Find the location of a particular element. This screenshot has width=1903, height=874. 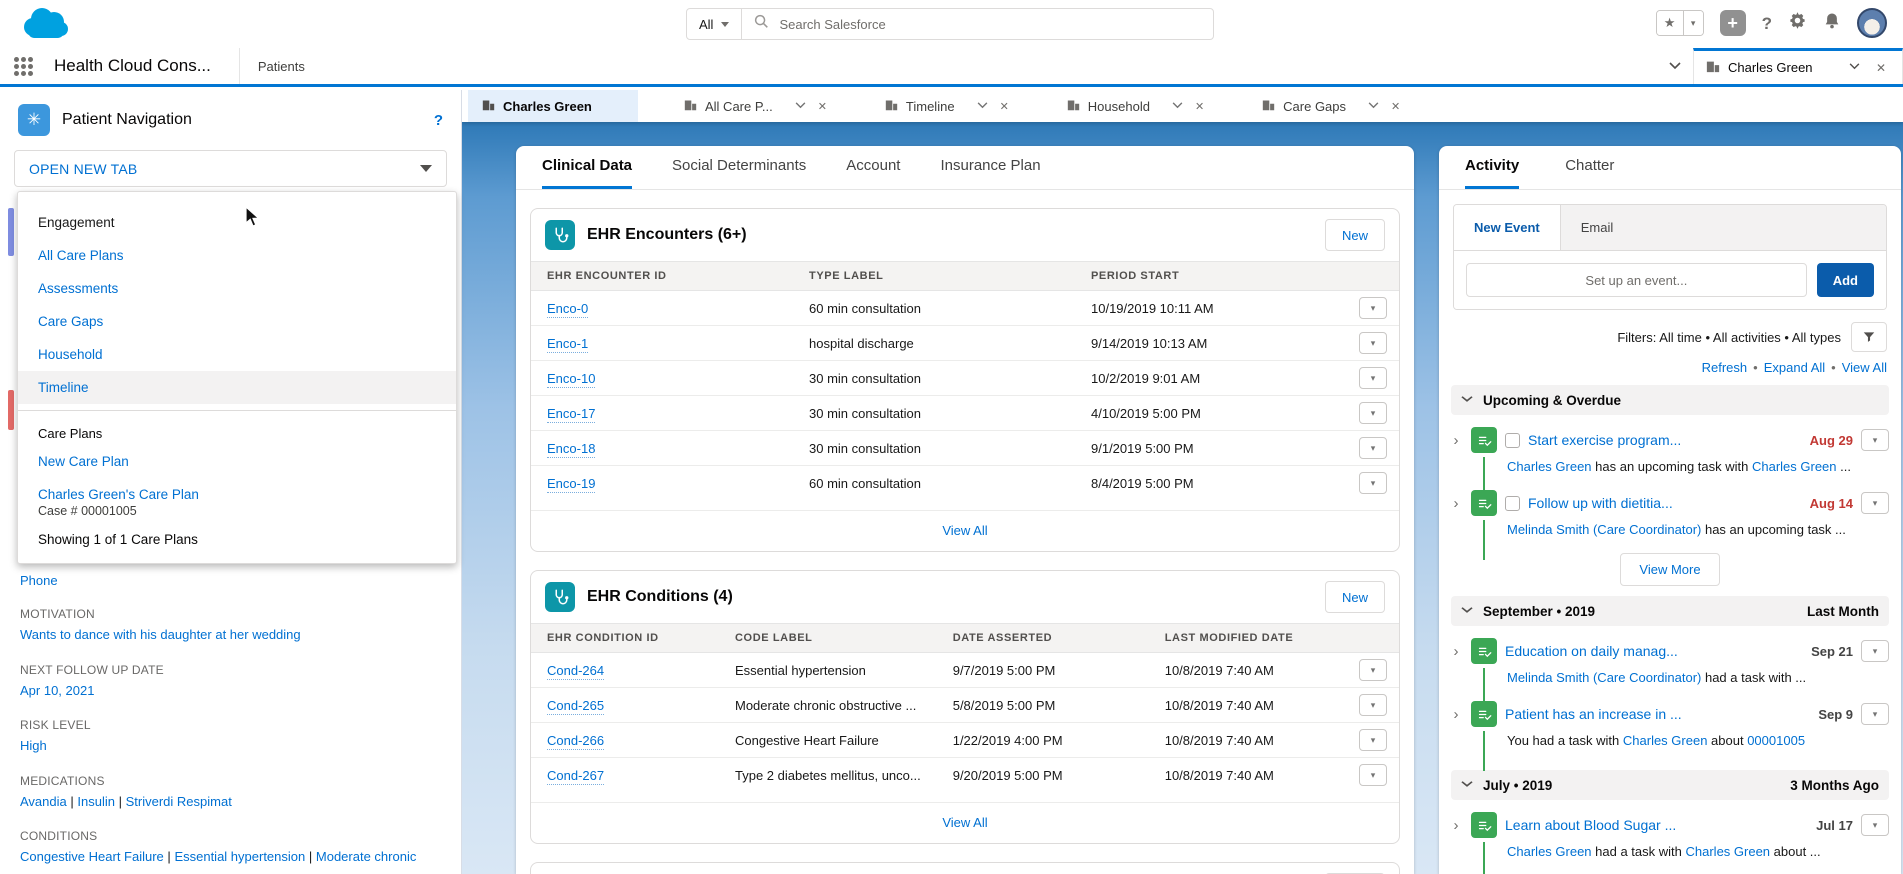

section-september-2019: September • 2019 Last Month is located at coordinates (1670, 611).